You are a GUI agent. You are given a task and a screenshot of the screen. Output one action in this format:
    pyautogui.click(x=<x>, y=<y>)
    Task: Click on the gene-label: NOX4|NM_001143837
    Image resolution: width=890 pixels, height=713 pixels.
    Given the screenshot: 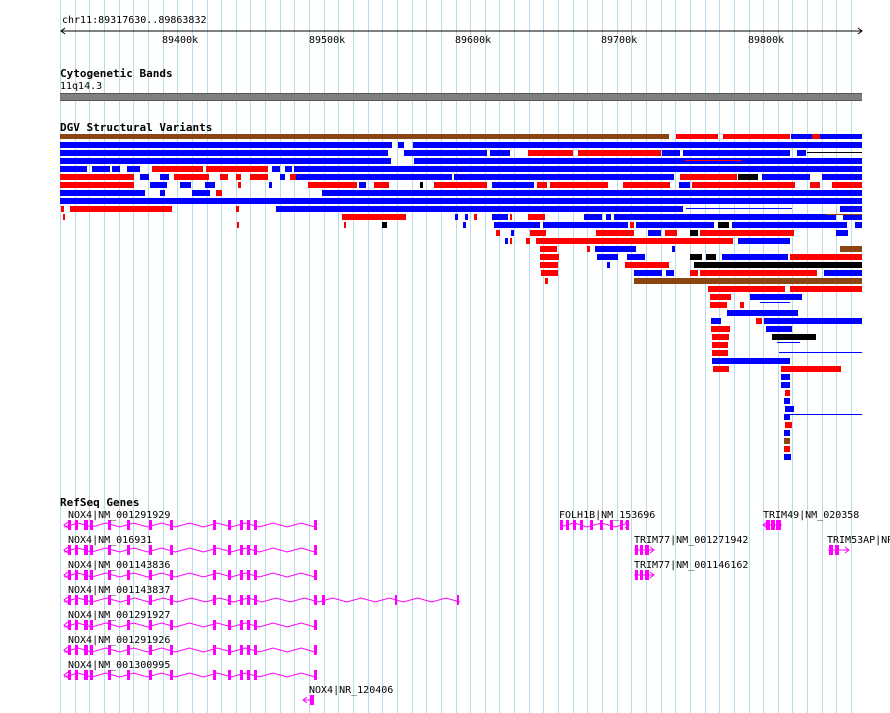 What is the action you would take?
    pyautogui.click(x=119, y=590)
    